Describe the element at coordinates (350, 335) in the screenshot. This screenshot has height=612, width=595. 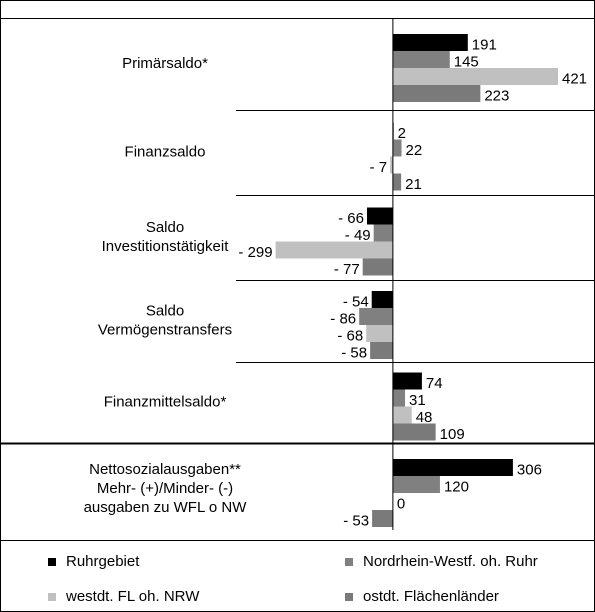
I see `value-label: - 68` at that location.